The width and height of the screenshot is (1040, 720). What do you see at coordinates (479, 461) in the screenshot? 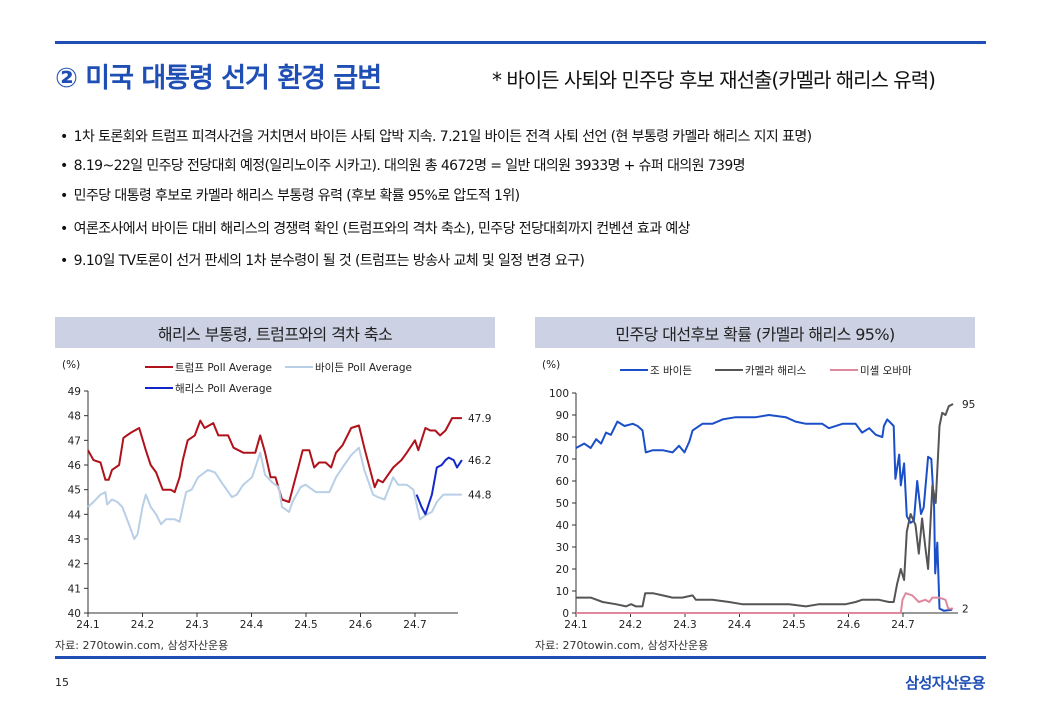
I see `end-value-label: 46.2` at bounding box center [479, 461].